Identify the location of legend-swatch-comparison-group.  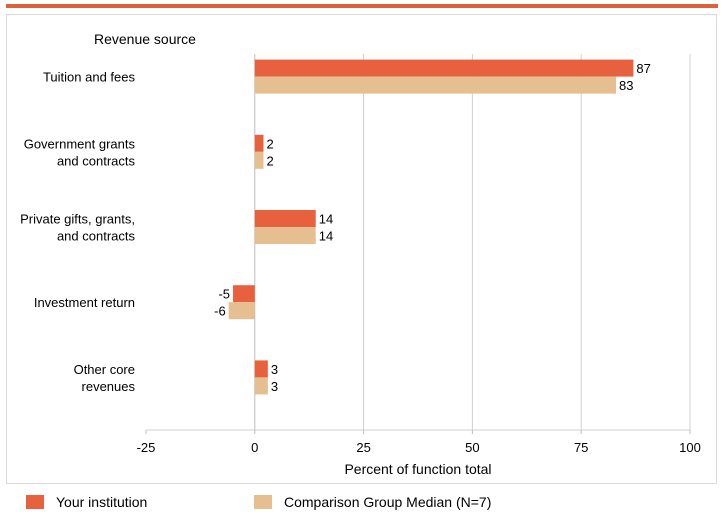
(263, 502).